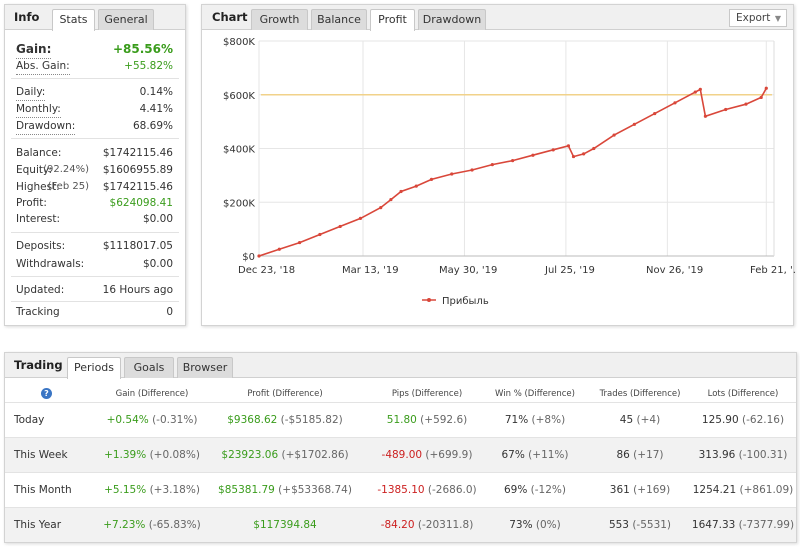  Describe the element at coordinates (618, 525) in the screenshot. I see `trades-value: 553` at that location.